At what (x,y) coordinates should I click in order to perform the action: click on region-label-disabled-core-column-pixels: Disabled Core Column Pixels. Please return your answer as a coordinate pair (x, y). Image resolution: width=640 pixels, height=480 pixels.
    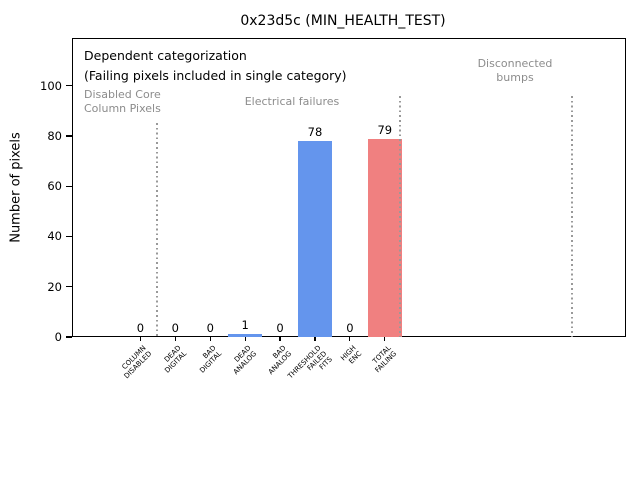
    Looking at the image, I should click on (122, 101).